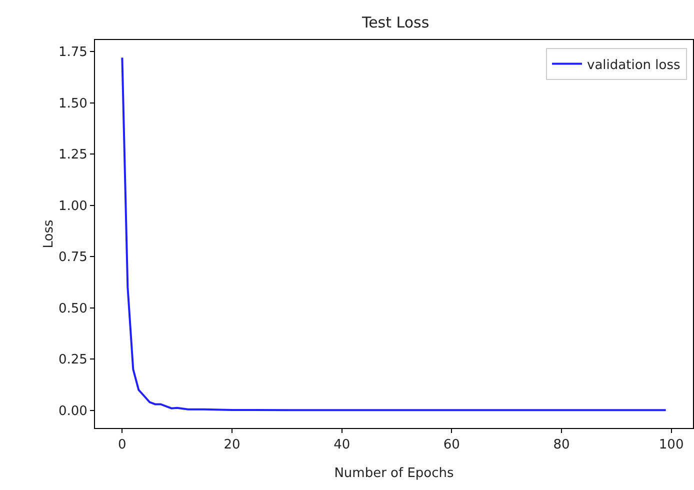  What do you see at coordinates (122, 445) in the screenshot?
I see `x-tick-label: 0` at bounding box center [122, 445].